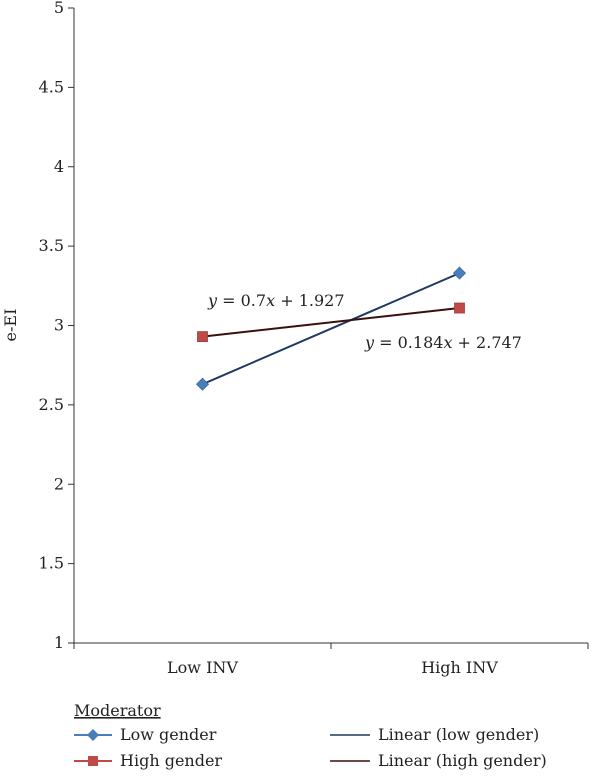  What do you see at coordinates (171, 760) in the screenshot?
I see `legend-label: High gender` at bounding box center [171, 760].